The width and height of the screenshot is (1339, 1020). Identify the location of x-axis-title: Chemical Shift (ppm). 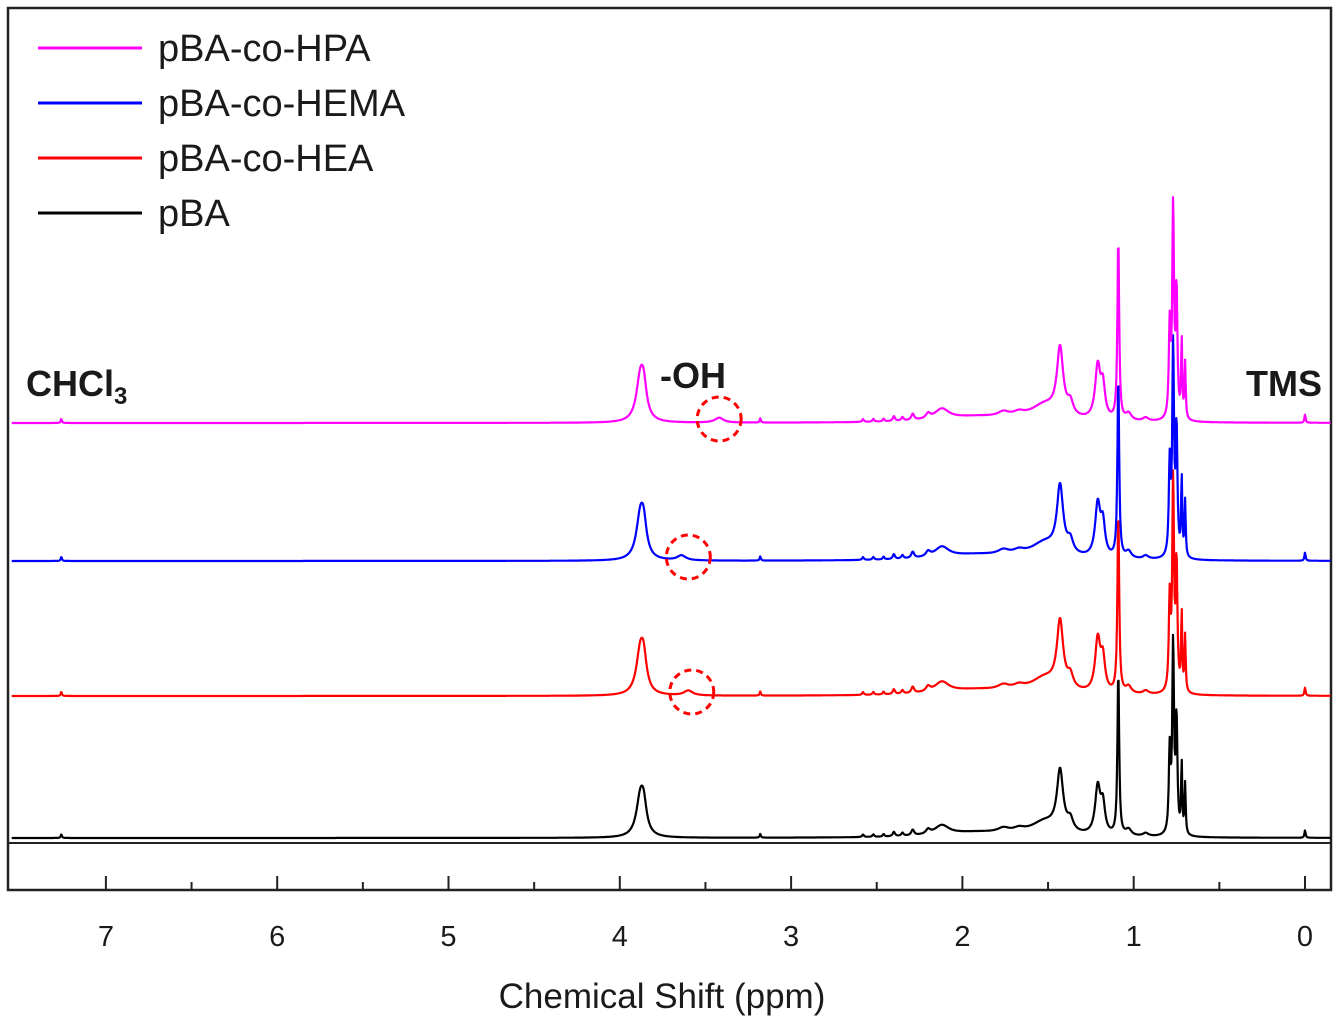
(662, 996).